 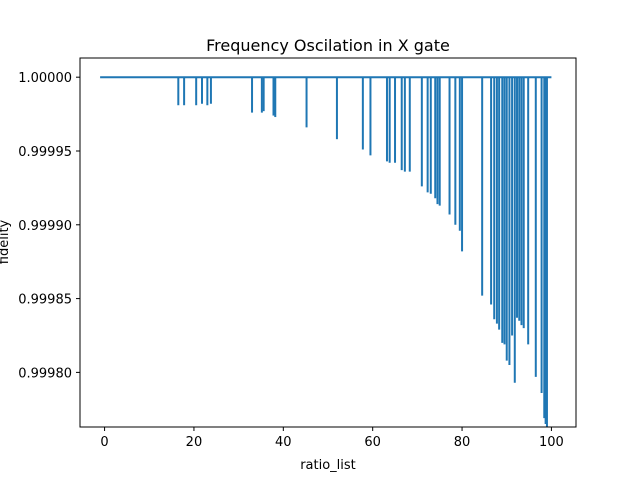 What do you see at coordinates (6, 241) in the screenshot?
I see `y-axis-label: fidelity` at bounding box center [6, 241].